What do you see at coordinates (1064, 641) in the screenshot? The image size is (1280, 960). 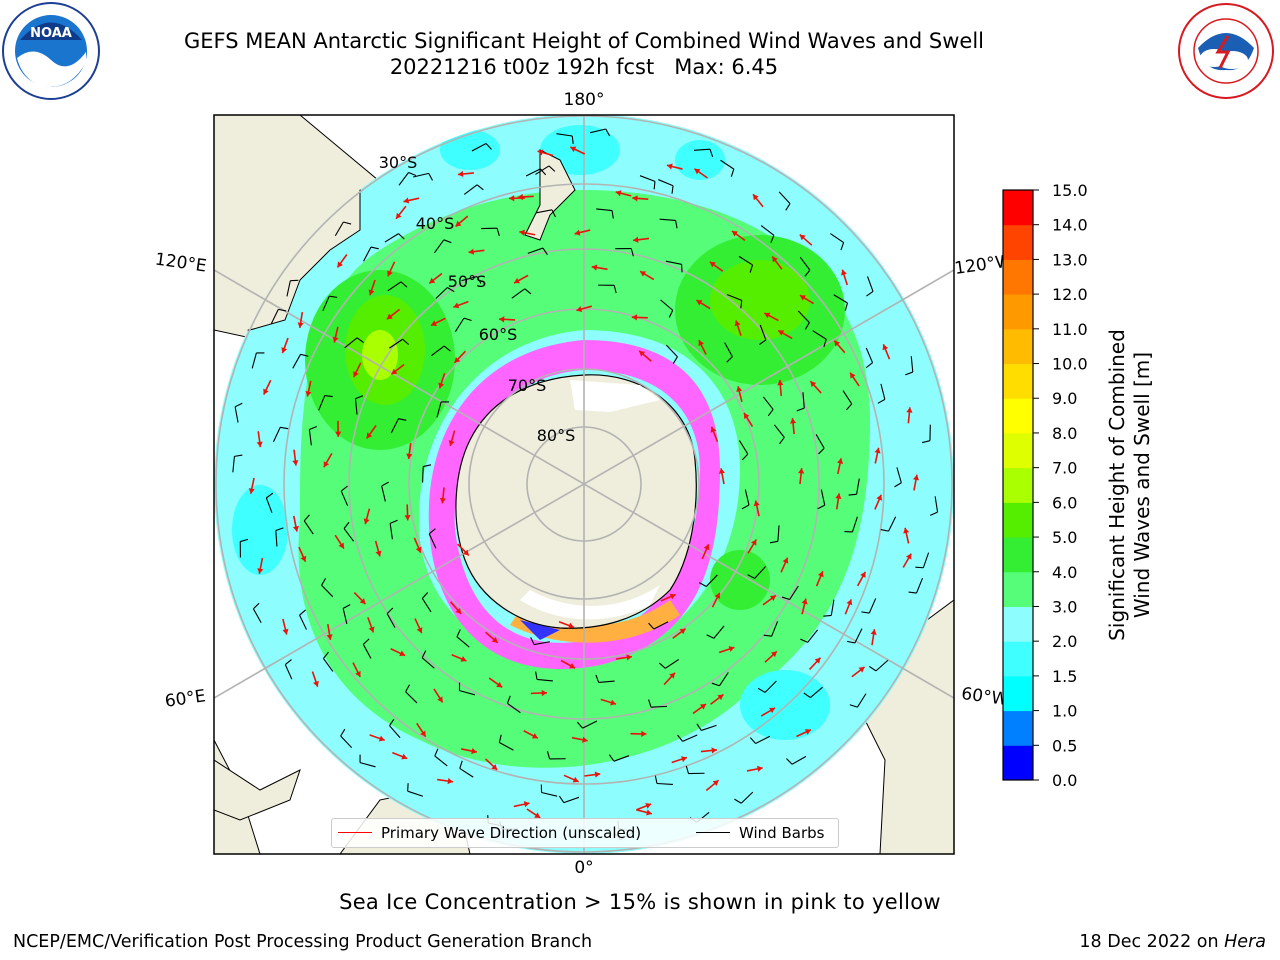 I see `colorbar-tick-label: 2.0` at bounding box center [1064, 641].